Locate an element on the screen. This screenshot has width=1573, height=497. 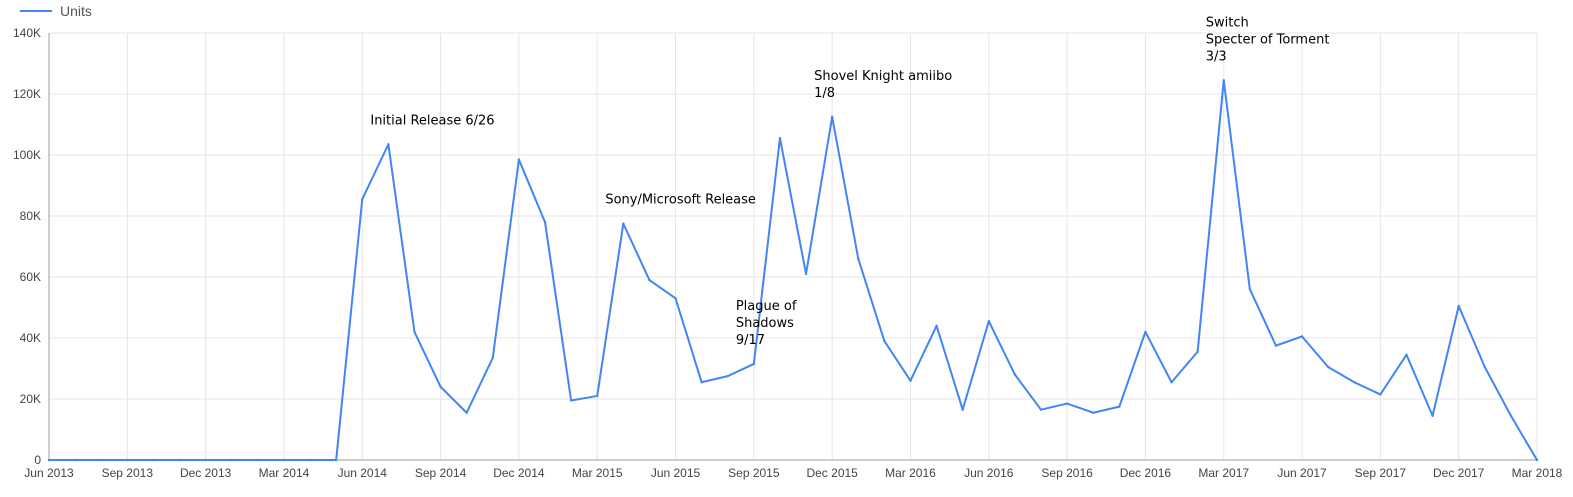
annotation-line: 9/17 is located at coordinates (750, 340).